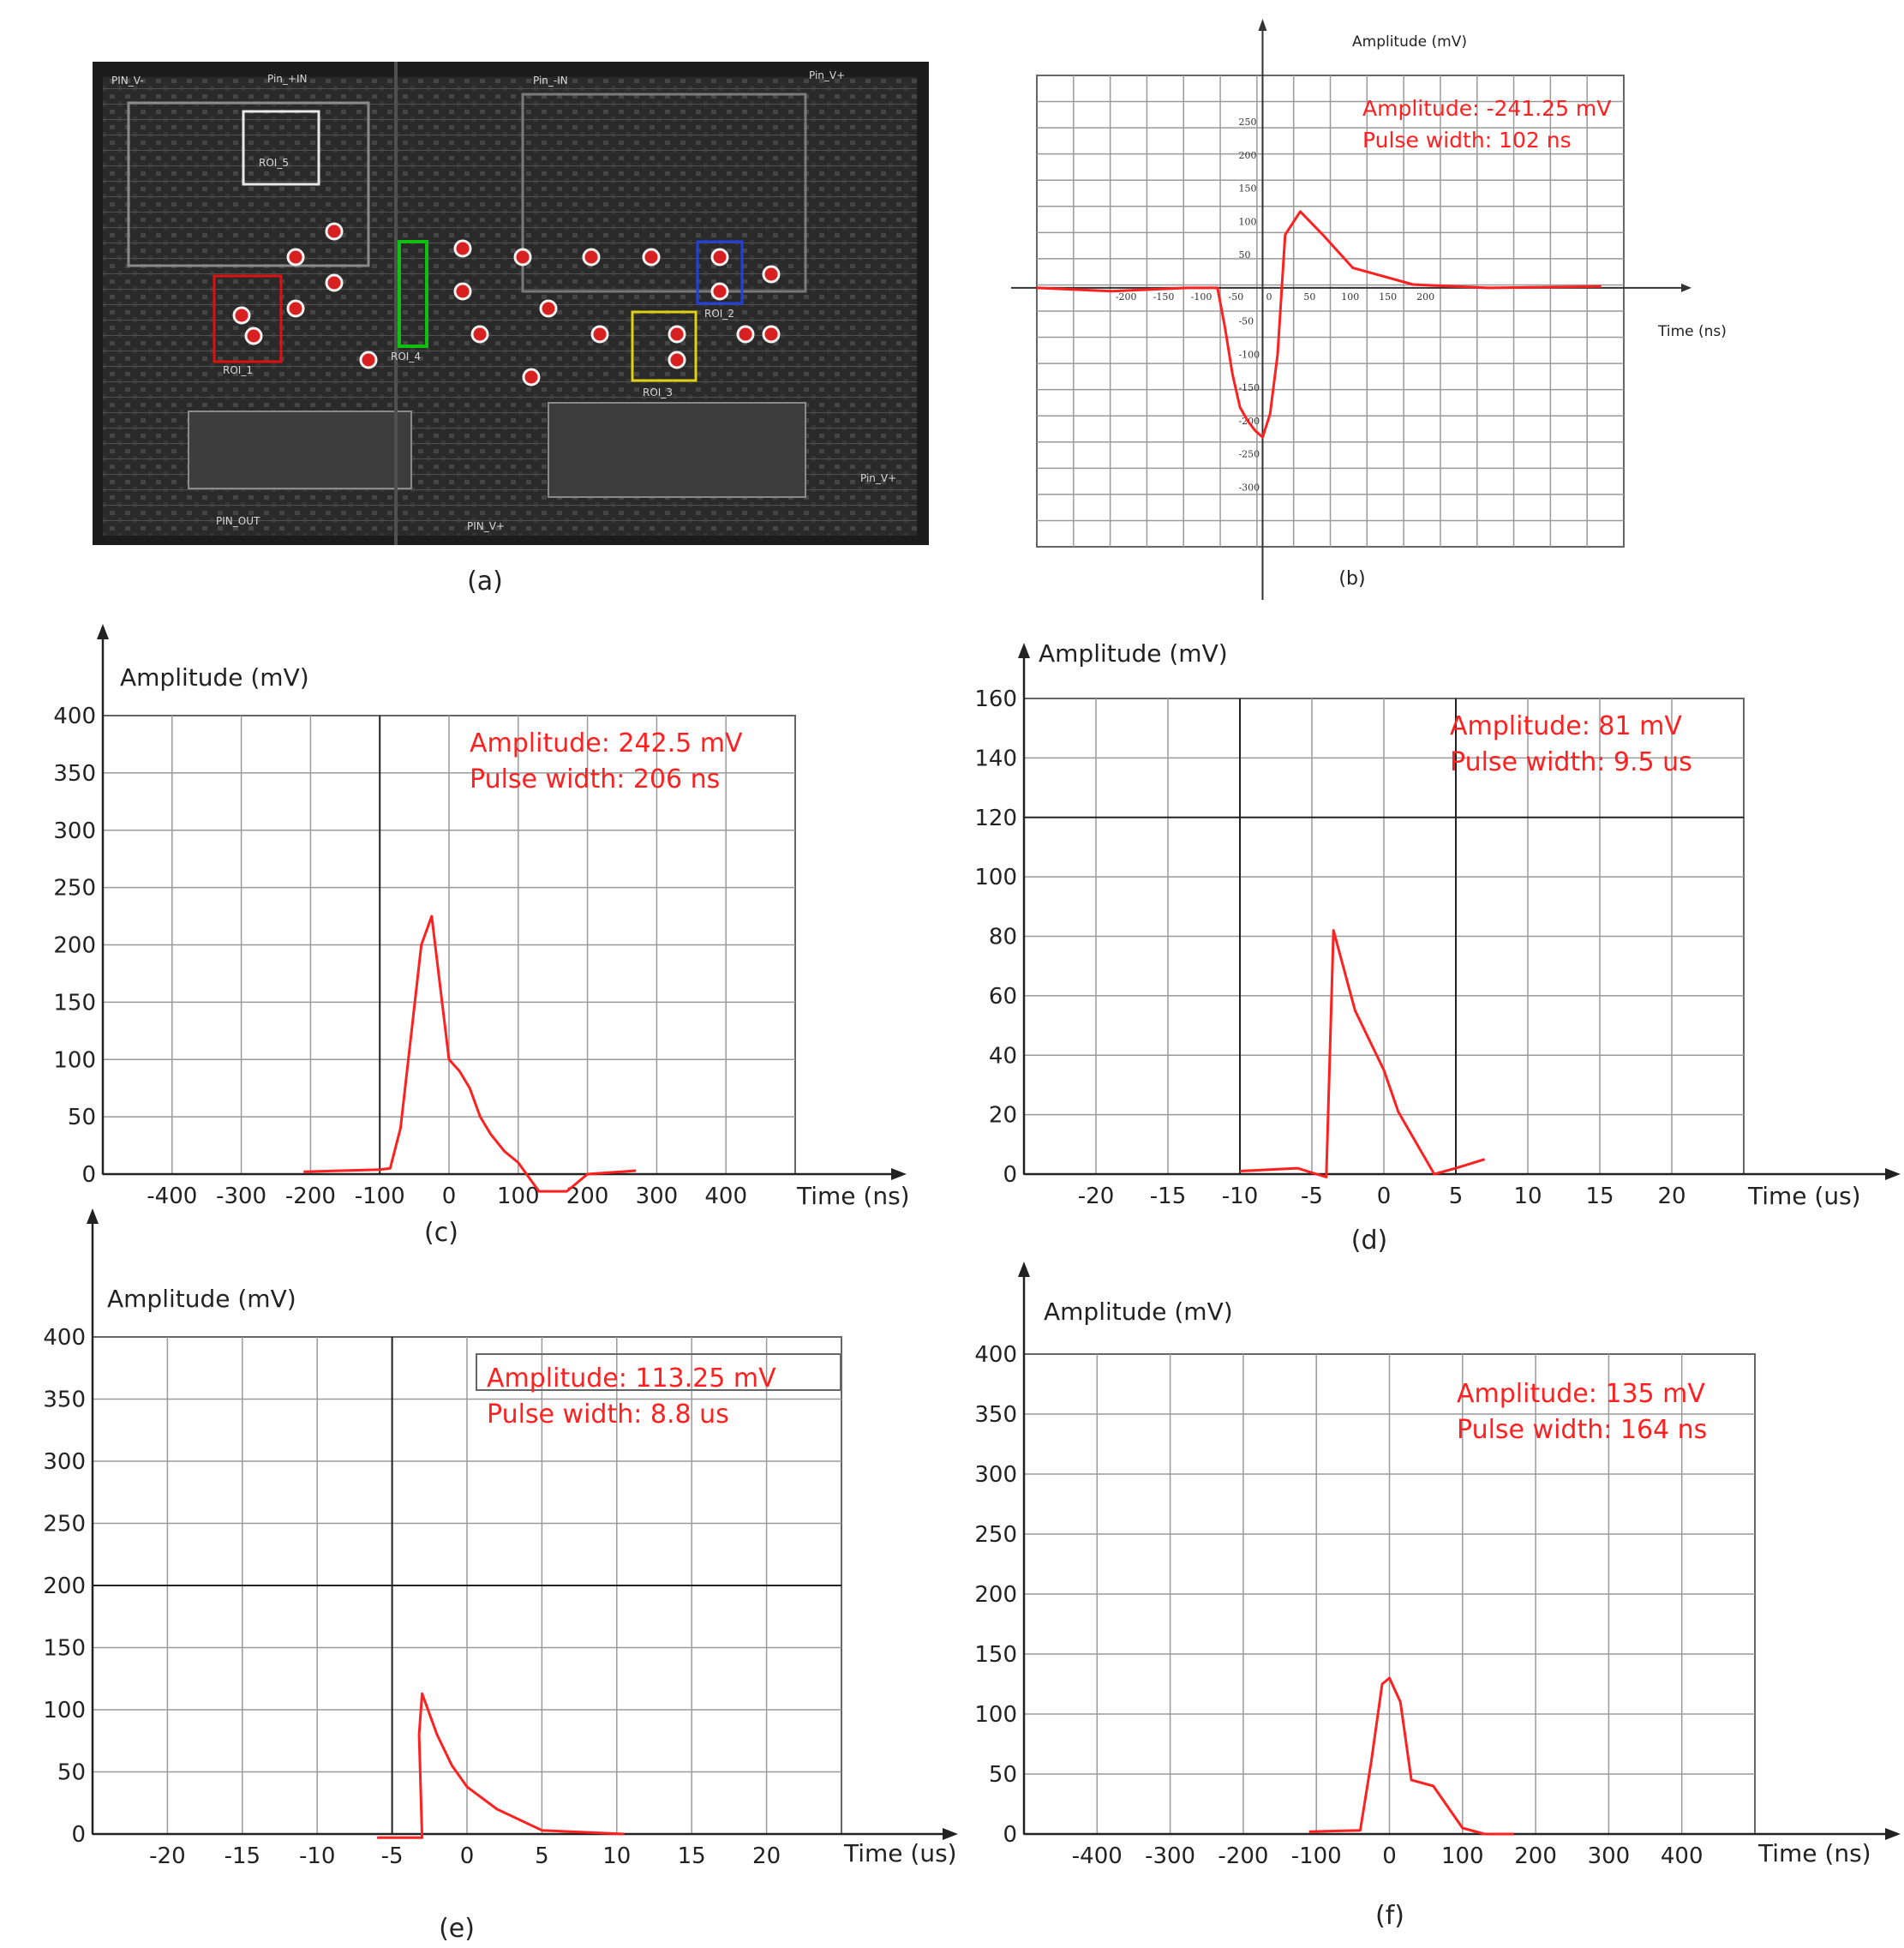 This screenshot has width=1904, height=1948. I want to click on pin-label: Pin_-IN, so click(551, 81).